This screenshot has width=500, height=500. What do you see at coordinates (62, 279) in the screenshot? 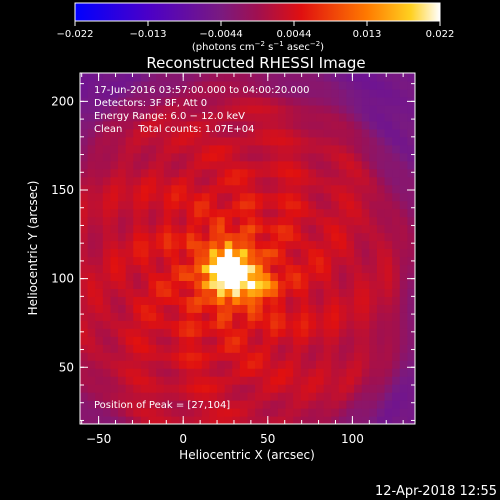
I see `y-tick-label: 100` at bounding box center [62, 279].